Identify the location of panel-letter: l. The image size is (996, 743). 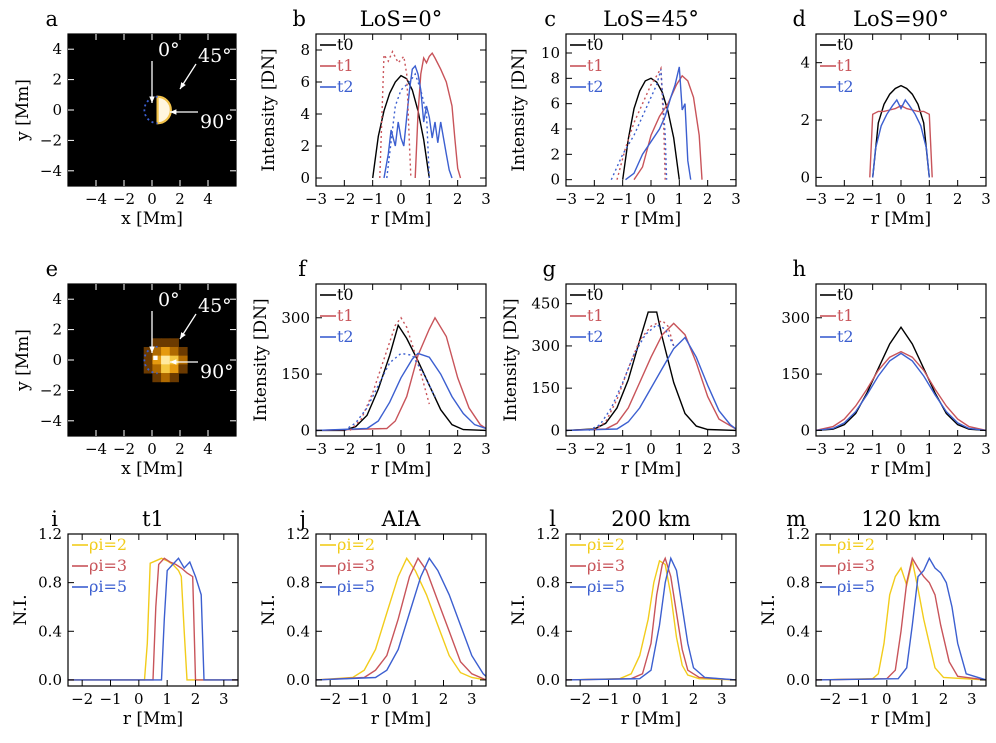
(552, 519).